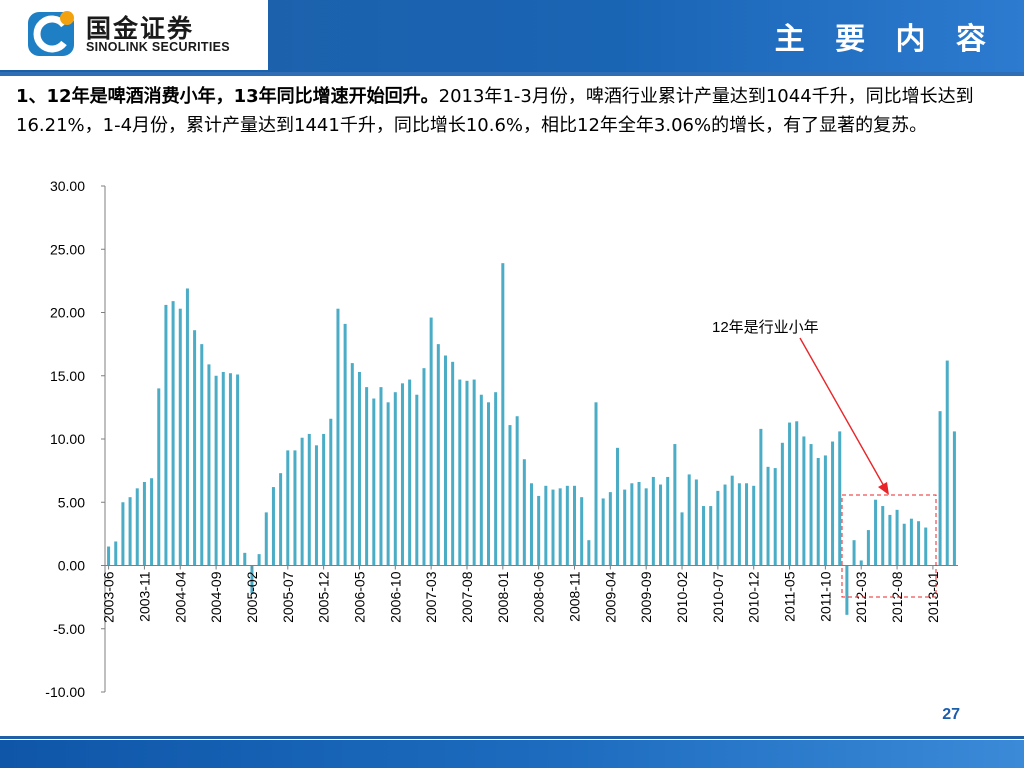  I want to click on y-tick-label: -10.00, so click(65, 692).